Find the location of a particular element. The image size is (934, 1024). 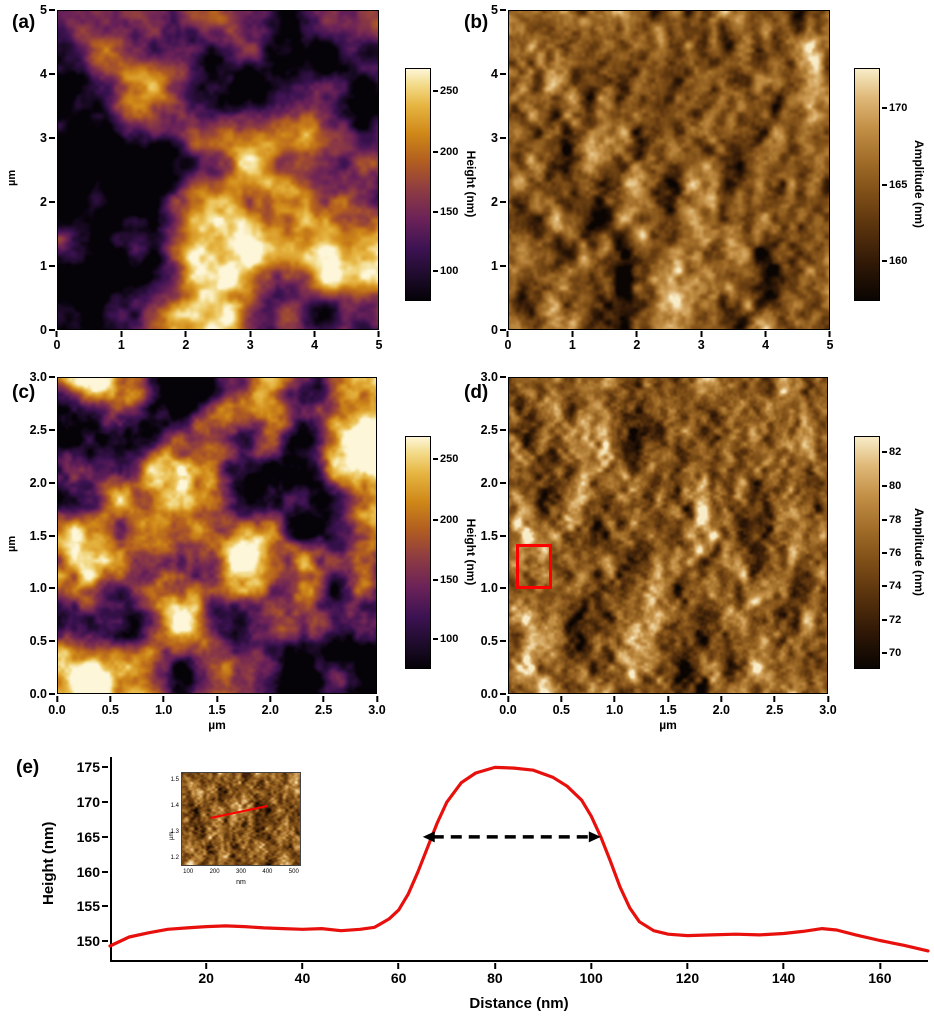

tick-label: 0.0 is located at coordinates (42, 694).